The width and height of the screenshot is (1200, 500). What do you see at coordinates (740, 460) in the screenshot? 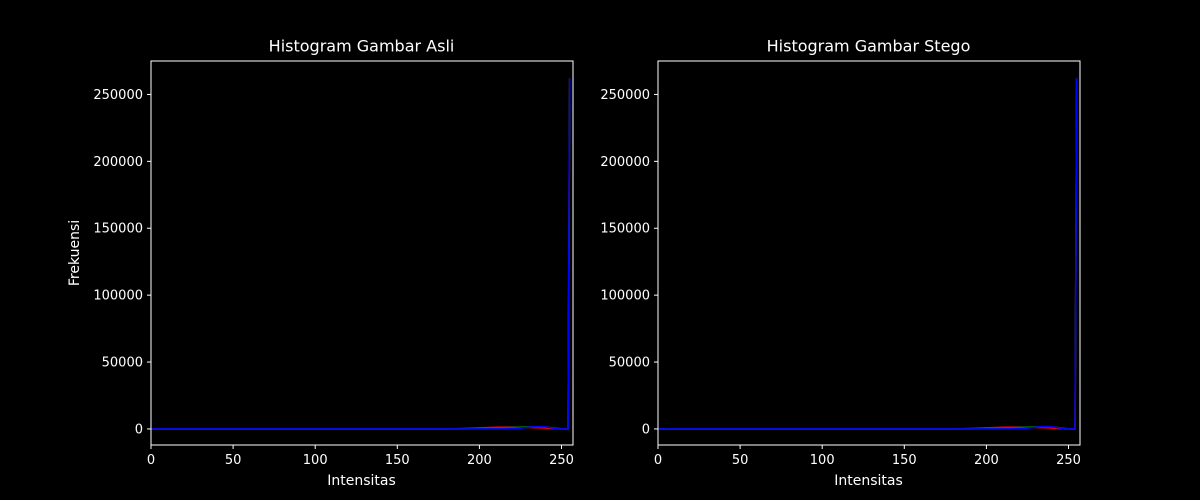
I see `chart-stego-x-tick-label: 50` at bounding box center [740, 460].